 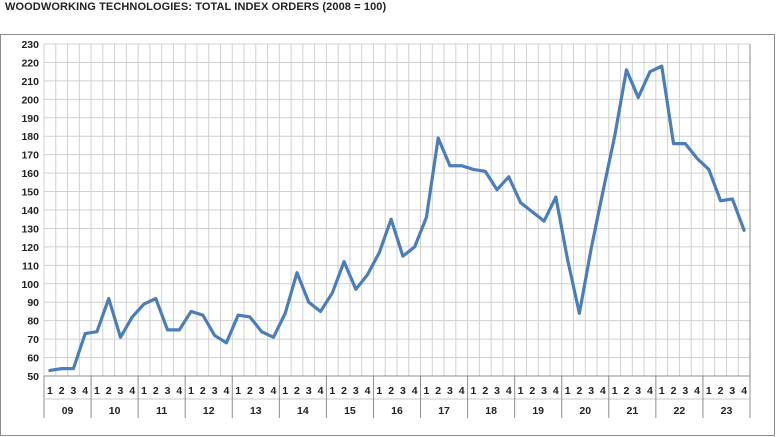 I want to click on y-tick-label: 230, so click(x=30, y=45).